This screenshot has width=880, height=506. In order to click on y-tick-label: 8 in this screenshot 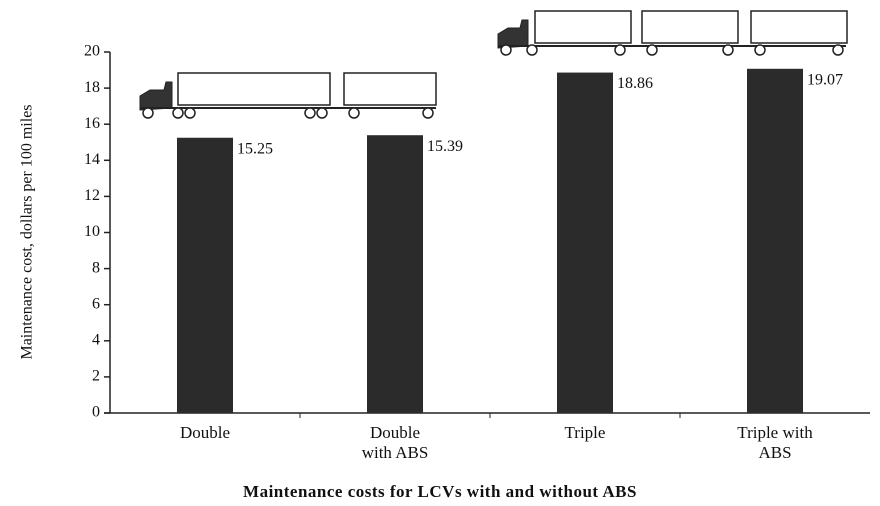, I will do `click(96, 267)`.